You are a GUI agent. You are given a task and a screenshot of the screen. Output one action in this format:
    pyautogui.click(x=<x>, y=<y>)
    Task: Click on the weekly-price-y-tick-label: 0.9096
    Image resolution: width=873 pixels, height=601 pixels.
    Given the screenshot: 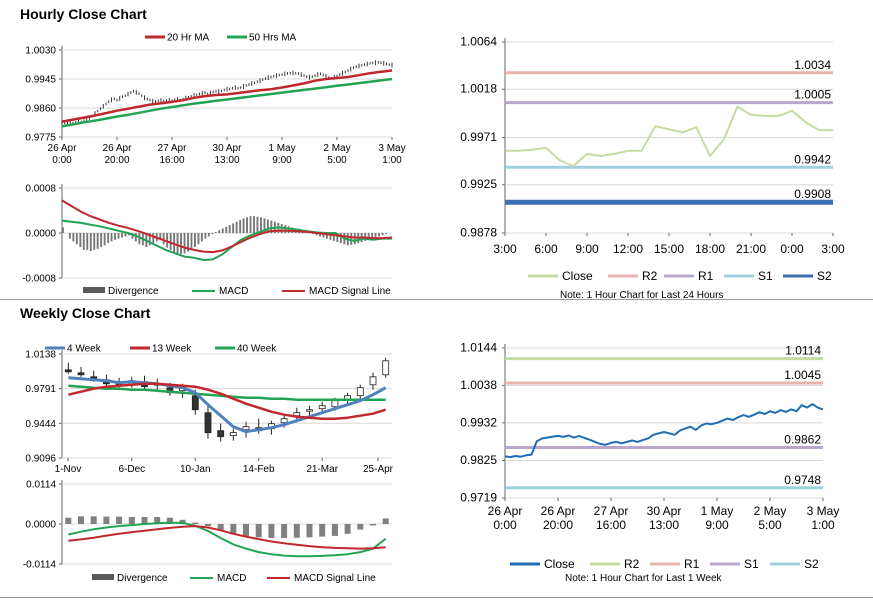 What is the action you would take?
    pyautogui.click(x=40, y=459)
    